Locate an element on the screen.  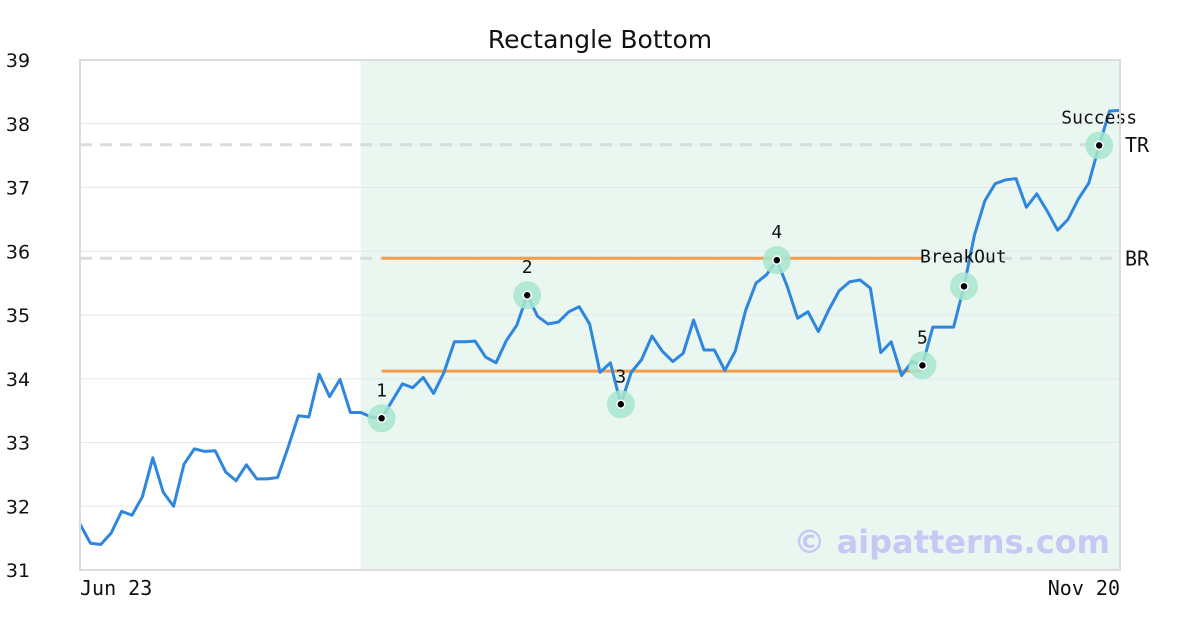
y-tick-label: 39 is located at coordinates (18, 61).